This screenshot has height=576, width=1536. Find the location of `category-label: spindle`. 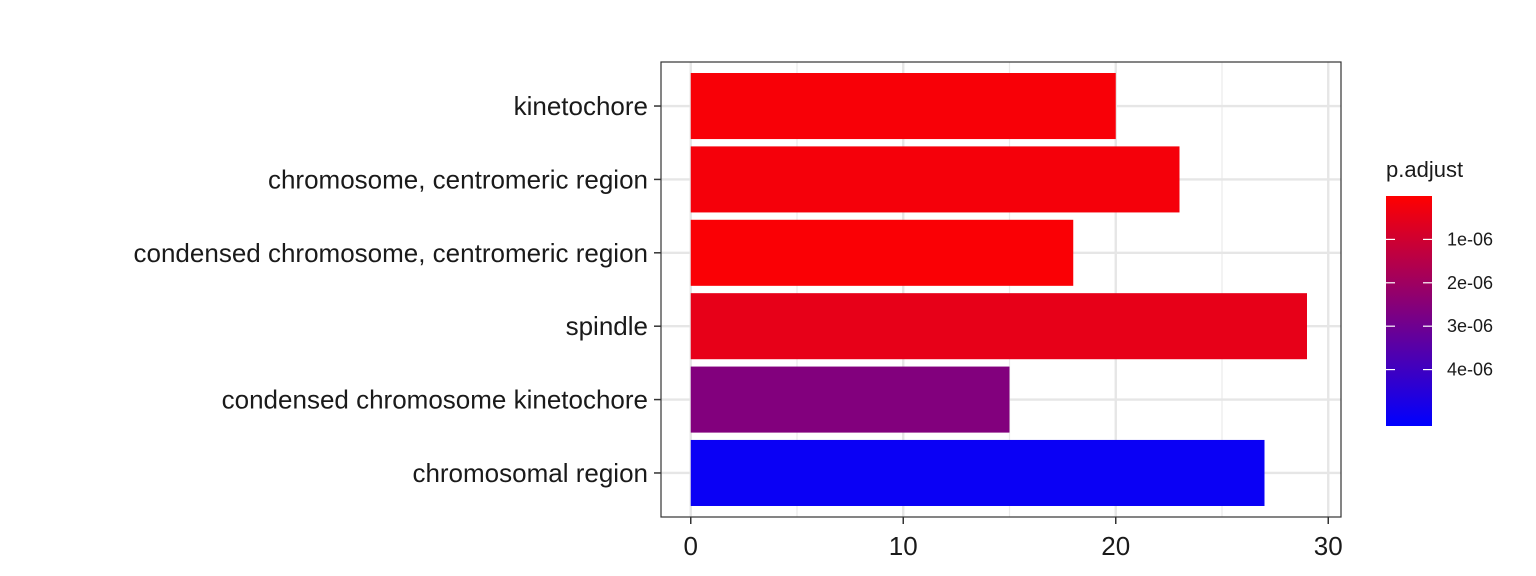

category-label: spindle is located at coordinates (607, 326).